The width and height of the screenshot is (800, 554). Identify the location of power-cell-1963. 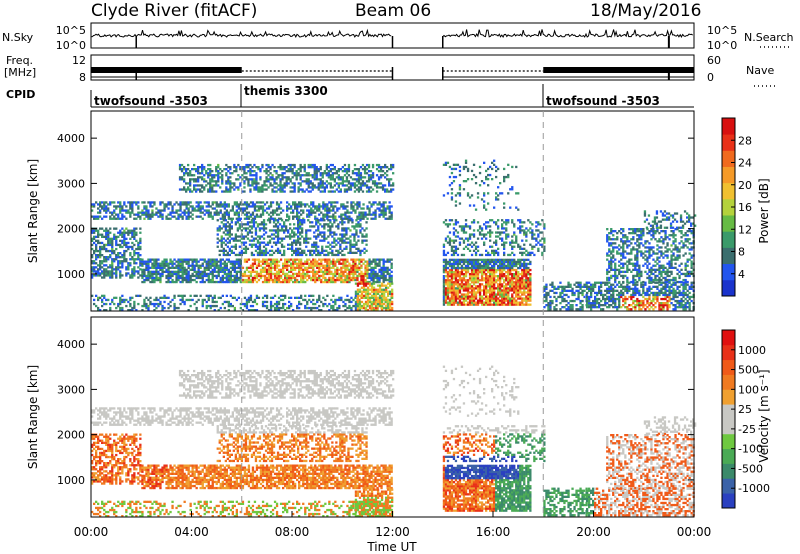
(166, 263).